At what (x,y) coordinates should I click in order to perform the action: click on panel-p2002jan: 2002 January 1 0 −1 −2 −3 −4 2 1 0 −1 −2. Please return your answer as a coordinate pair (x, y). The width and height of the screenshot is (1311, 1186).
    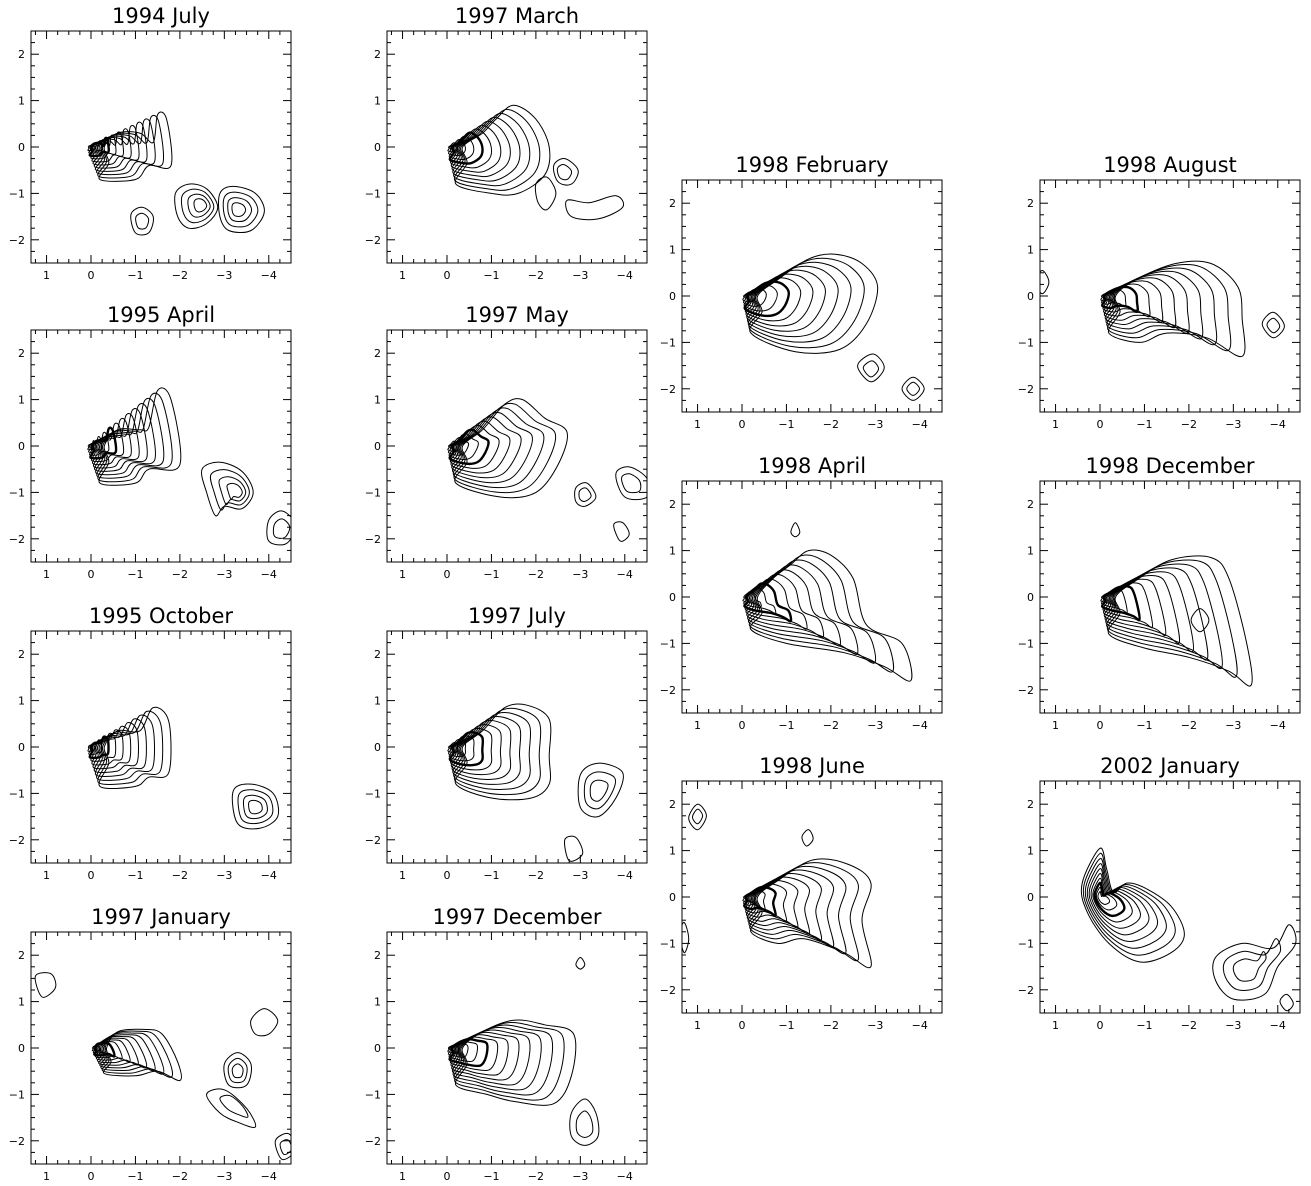
    Looking at the image, I should click on (1159, 893).